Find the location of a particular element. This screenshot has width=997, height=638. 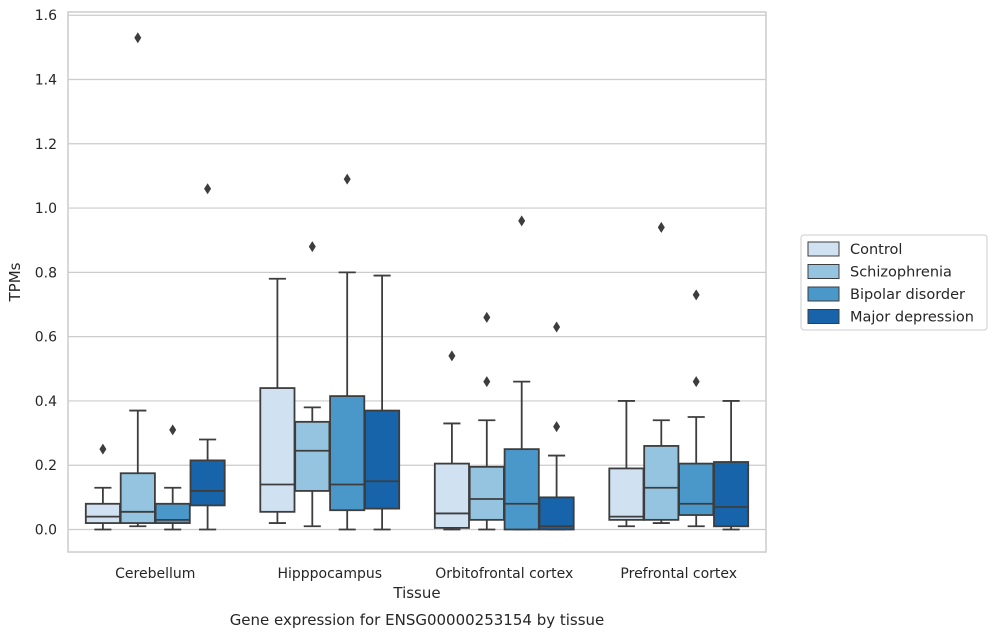

y-tick-label: 0.4 is located at coordinates (46, 402).